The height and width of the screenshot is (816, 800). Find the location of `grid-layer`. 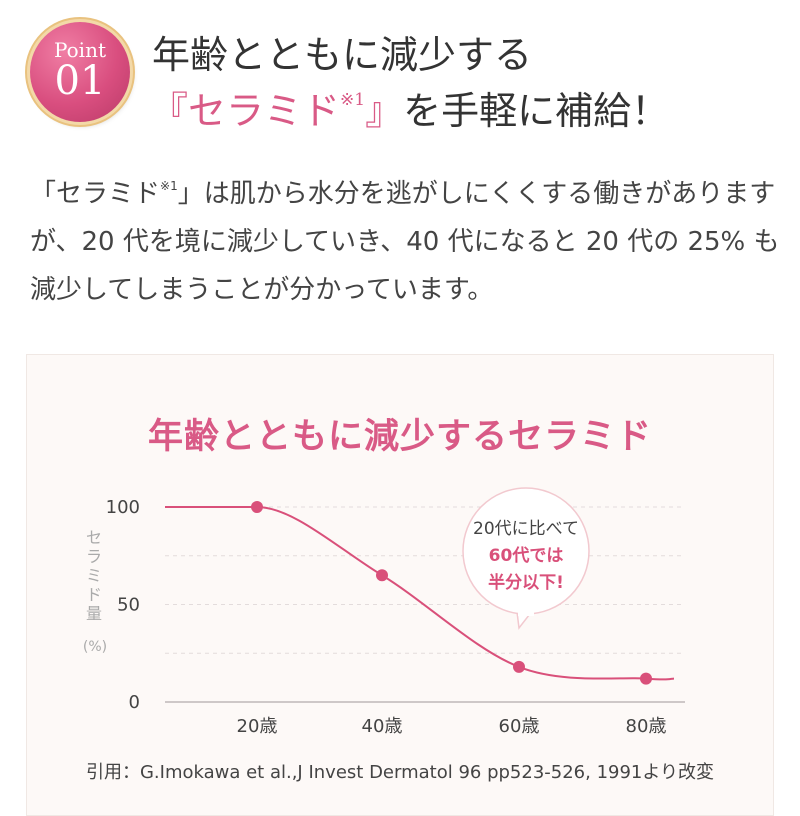

grid-layer is located at coordinates (425, 580).